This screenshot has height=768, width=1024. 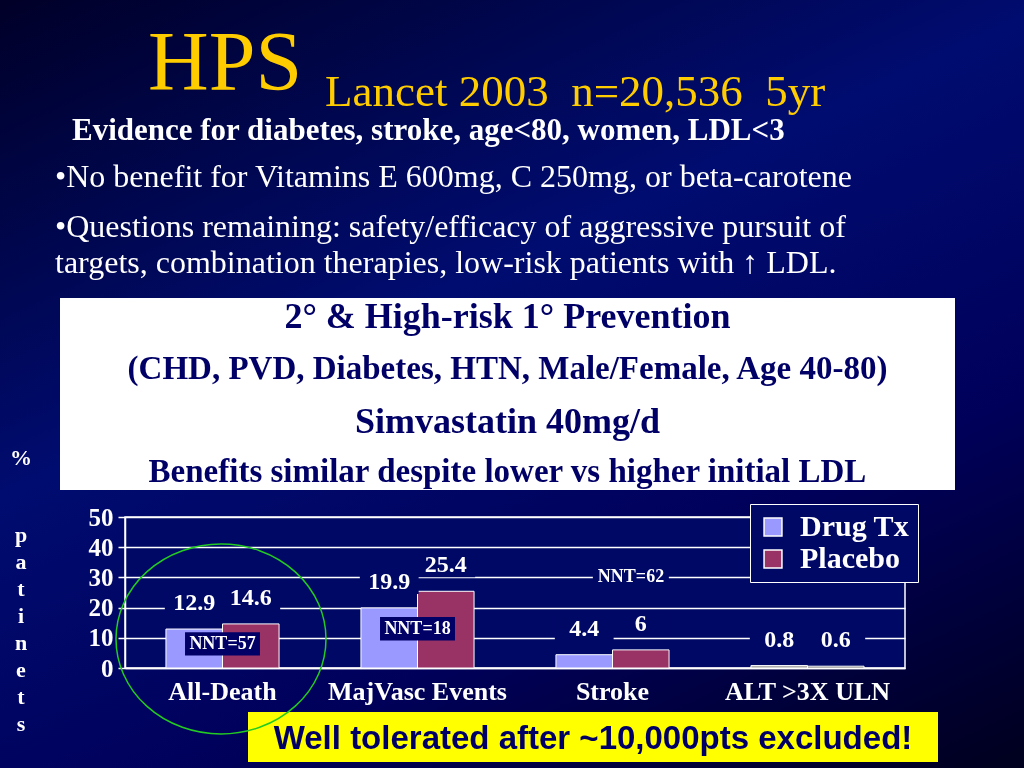 I want to click on y-tick-label: 40, so click(x=101, y=547).